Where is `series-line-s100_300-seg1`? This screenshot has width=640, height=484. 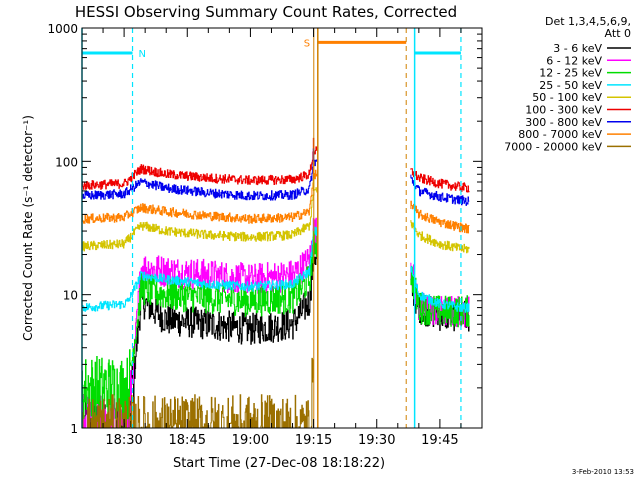
series-line-s100_300-seg1 is located at coordinates (440, 180).